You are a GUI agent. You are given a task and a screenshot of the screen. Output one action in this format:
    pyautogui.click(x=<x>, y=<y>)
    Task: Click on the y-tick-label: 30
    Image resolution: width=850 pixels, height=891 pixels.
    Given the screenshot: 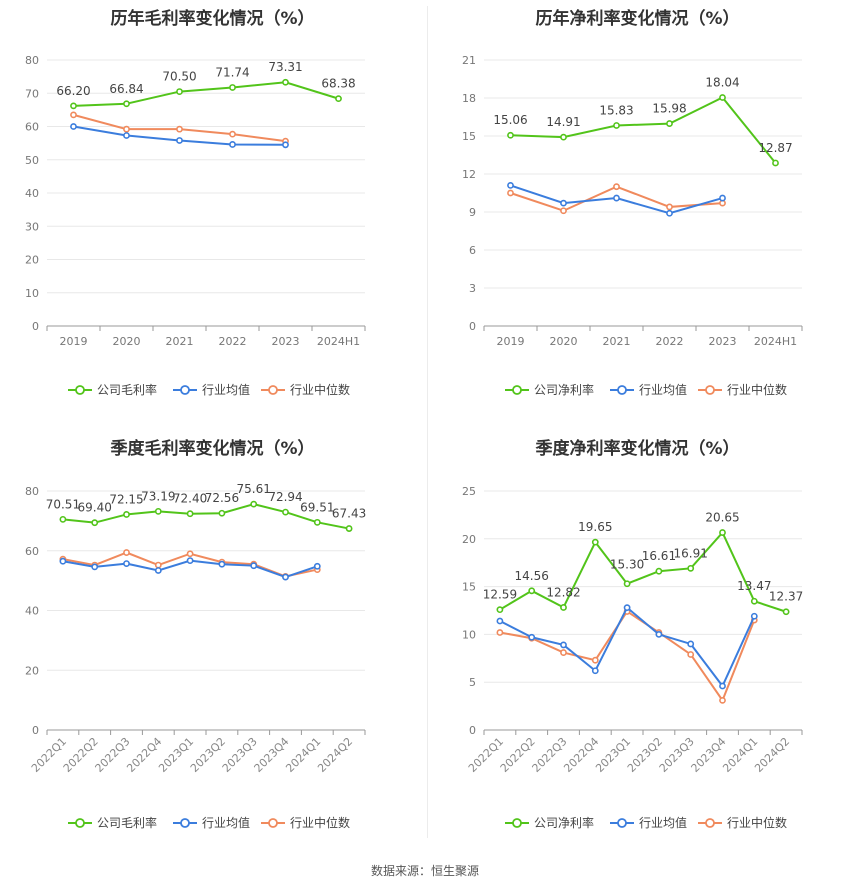 What is the action you would take?
    pyautogui.click(x=32, y=226)
    